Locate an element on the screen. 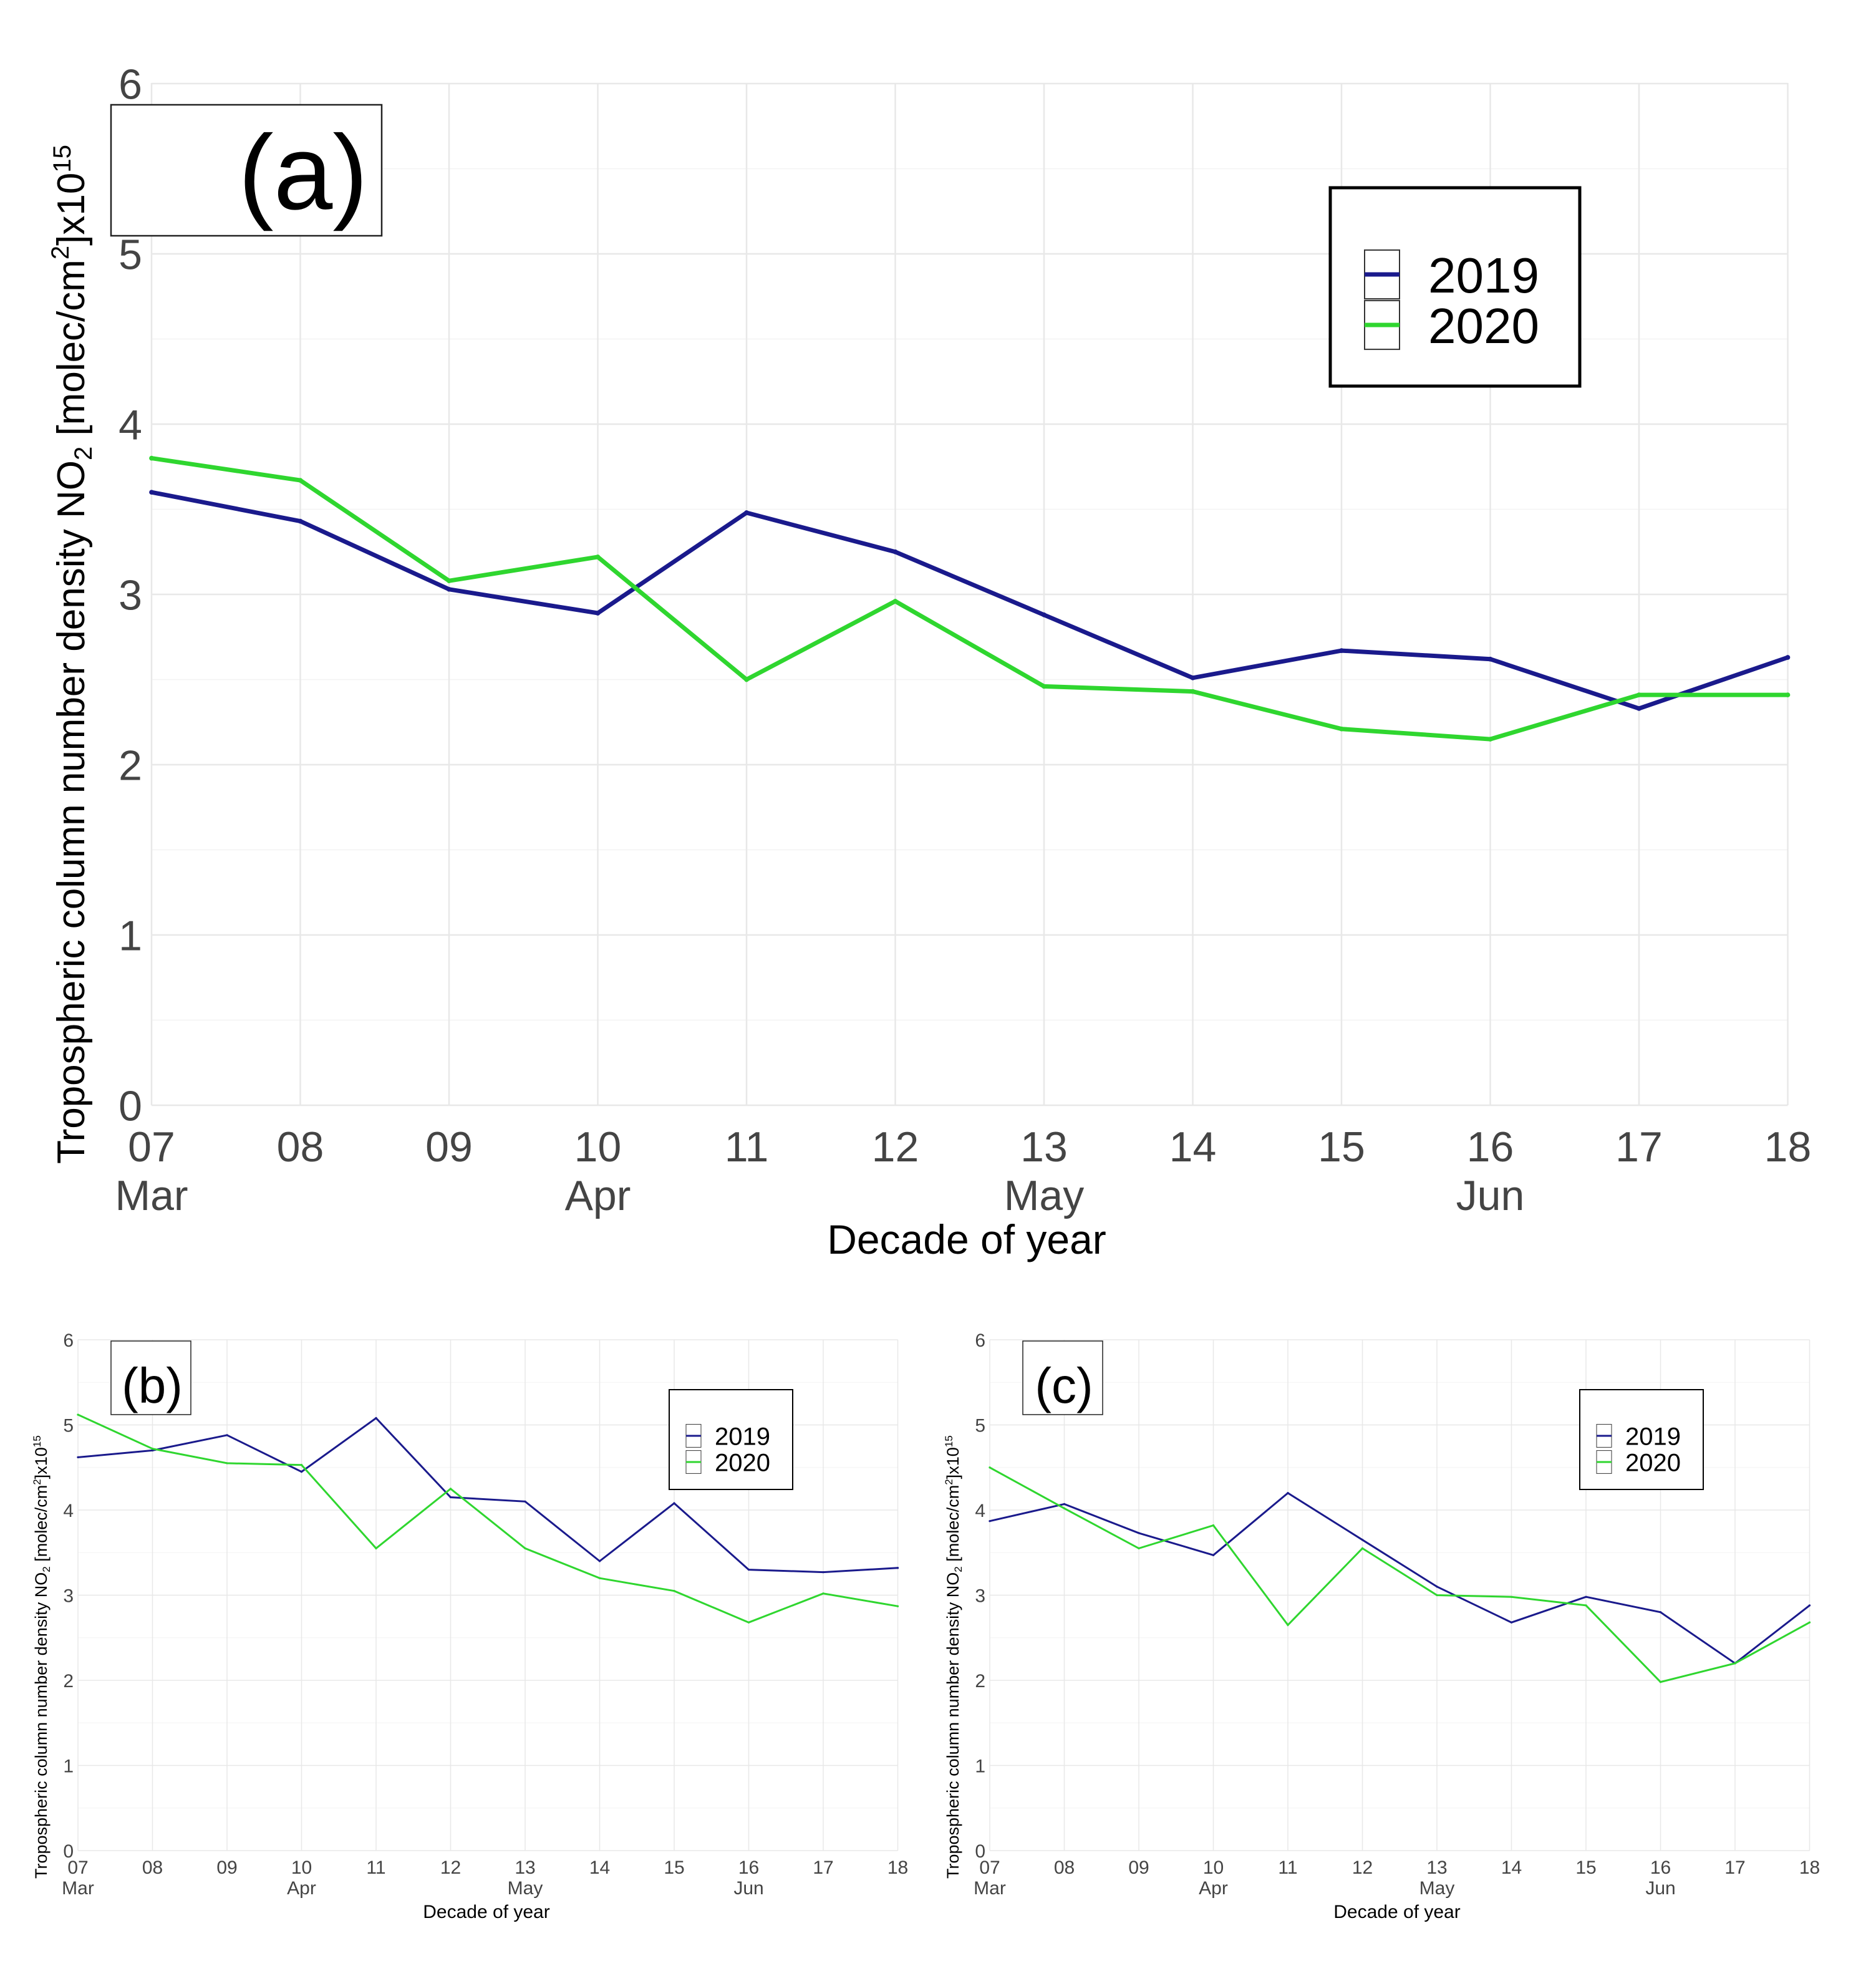 This screenshot has width=1876, height=1961. panel-label: (b) is located at coordinates (152, 1385).